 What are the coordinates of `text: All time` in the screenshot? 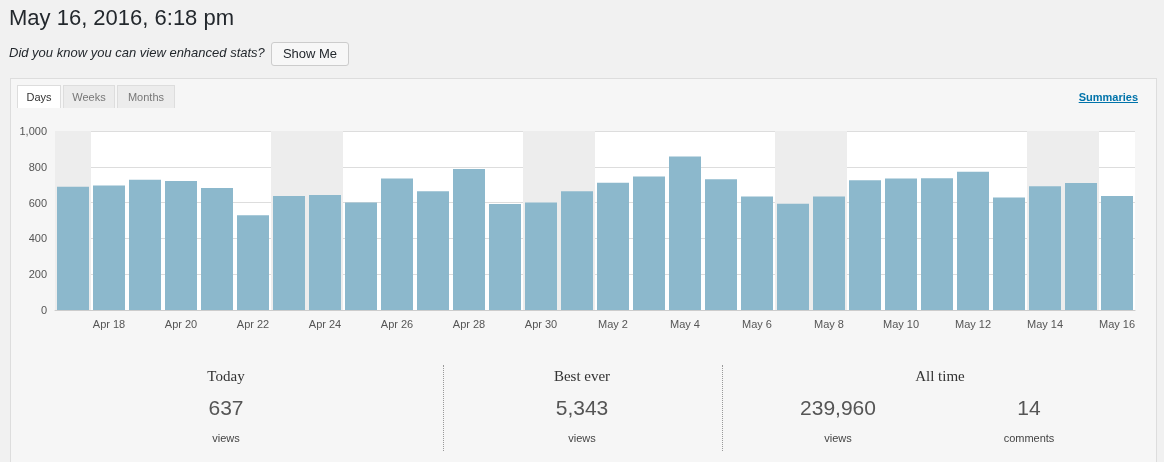 It's located at (940, 376).